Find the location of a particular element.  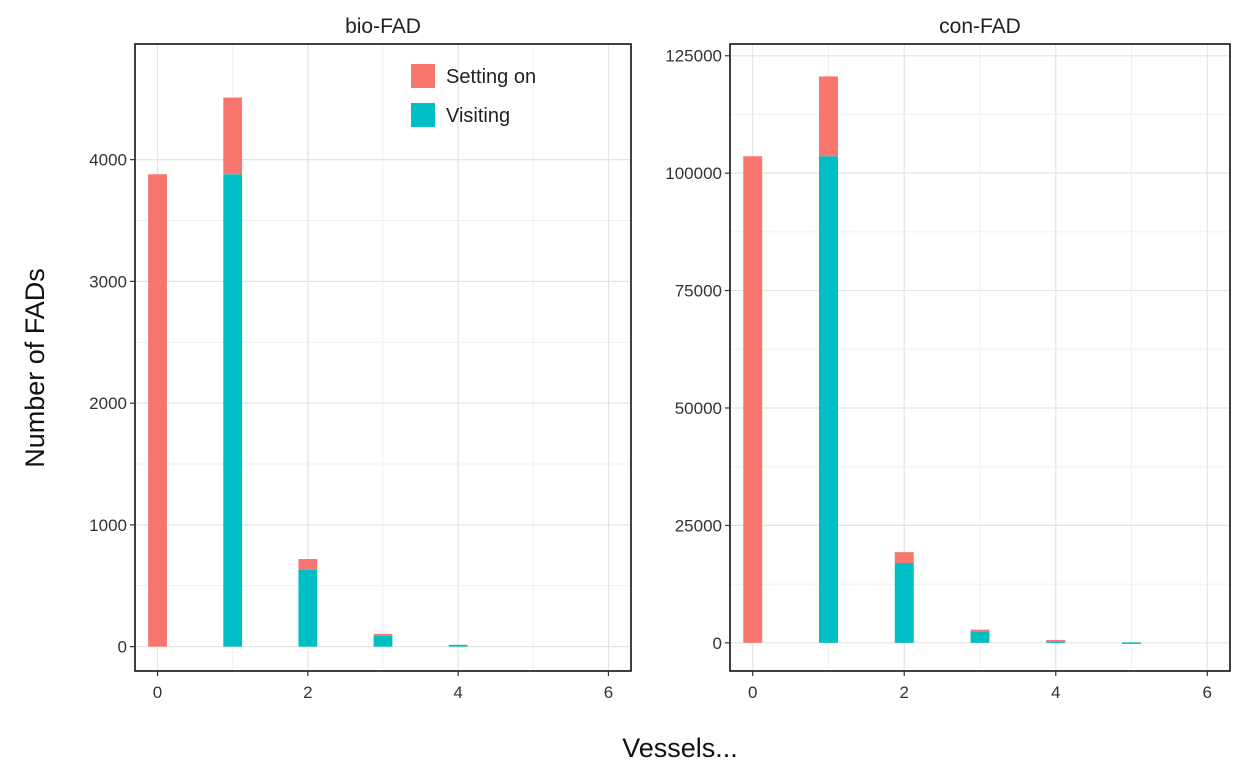

y-tick-label: 1000 is located at coordinates (108, 525).